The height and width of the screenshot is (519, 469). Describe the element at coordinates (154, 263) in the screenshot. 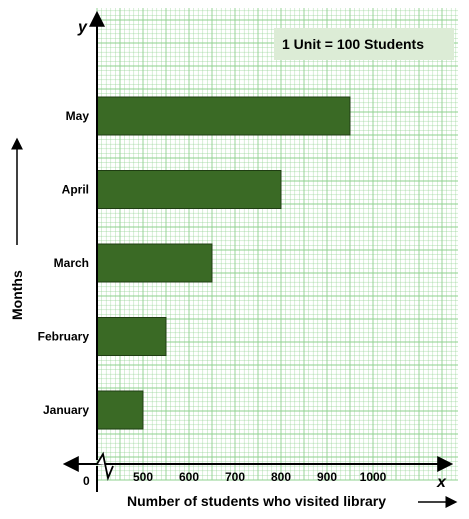

I see `bar-march` at that location.